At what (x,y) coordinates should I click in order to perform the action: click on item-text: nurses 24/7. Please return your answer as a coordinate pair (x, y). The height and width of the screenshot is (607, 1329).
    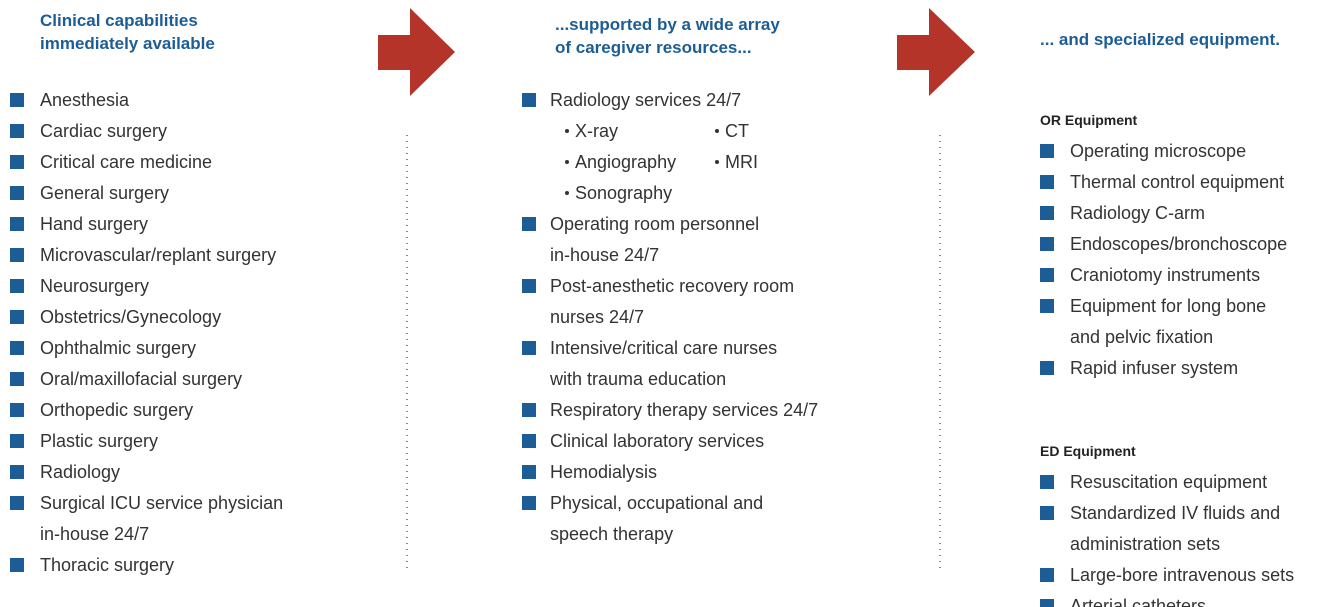
    Looking at the image, I should click on (597, 317).